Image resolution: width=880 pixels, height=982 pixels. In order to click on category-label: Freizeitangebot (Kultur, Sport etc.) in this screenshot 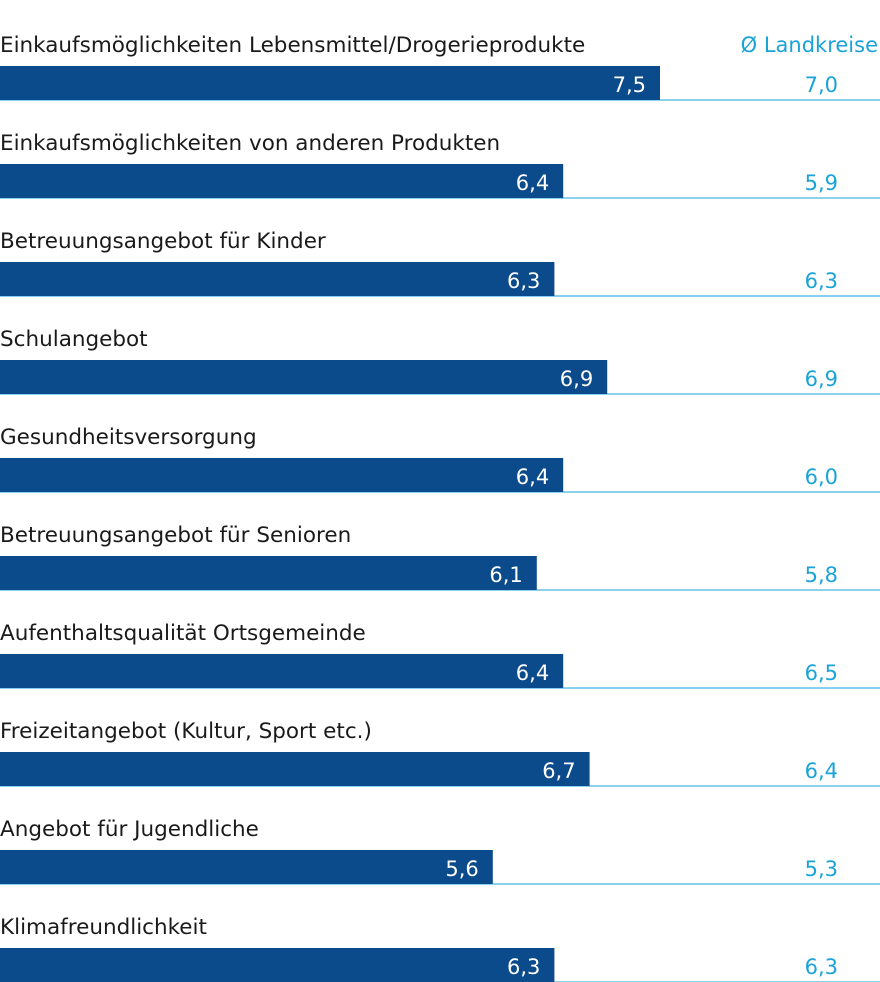, I will do `click(186, 731)`.